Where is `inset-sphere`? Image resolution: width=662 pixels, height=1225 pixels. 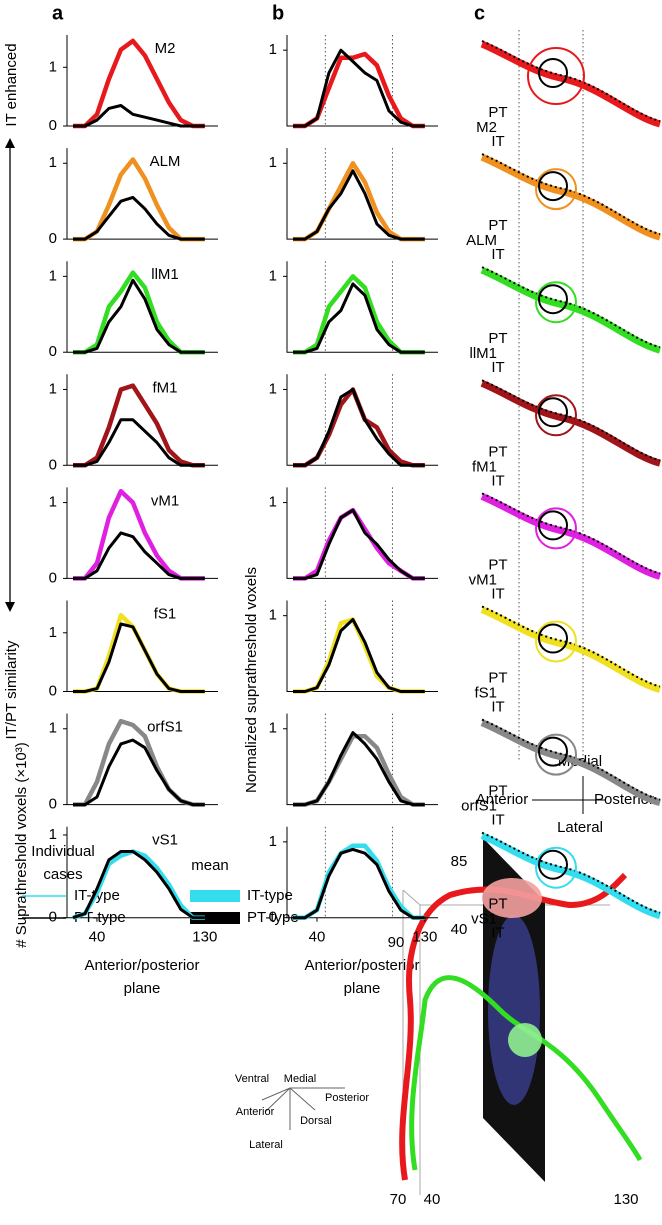
inset-sphere is located at coordinates (525, 1040).